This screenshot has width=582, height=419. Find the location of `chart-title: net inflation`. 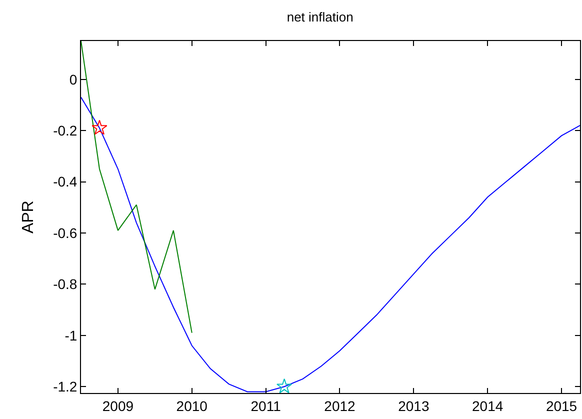

chart-title: net inflation is located at coordinates (320, 17).